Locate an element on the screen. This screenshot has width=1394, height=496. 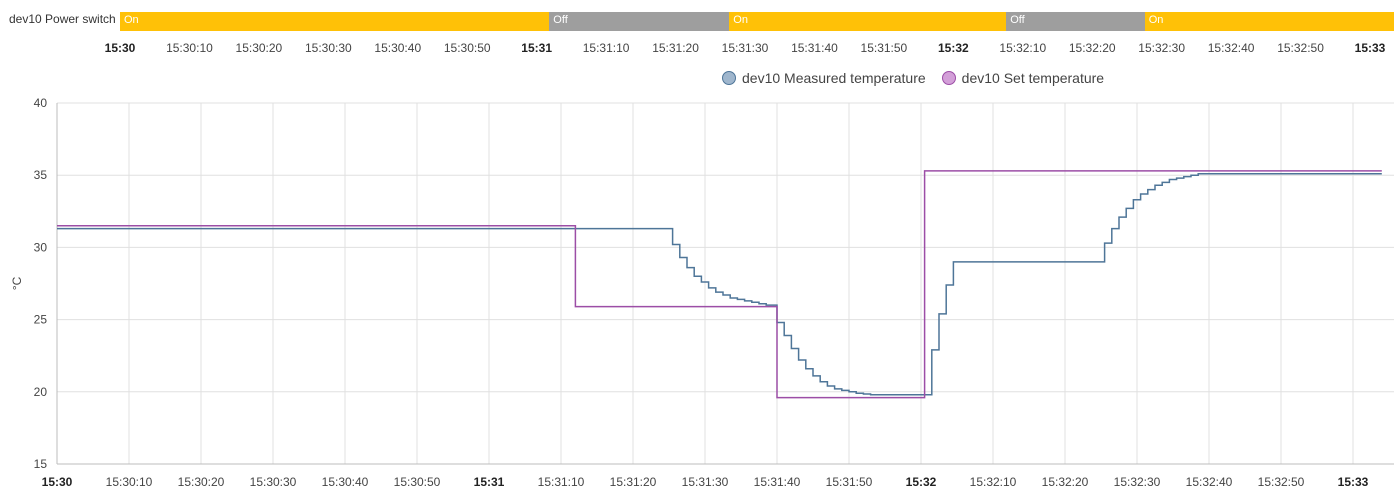
y-tick-label: 40 is located at coordinates (41, 103).